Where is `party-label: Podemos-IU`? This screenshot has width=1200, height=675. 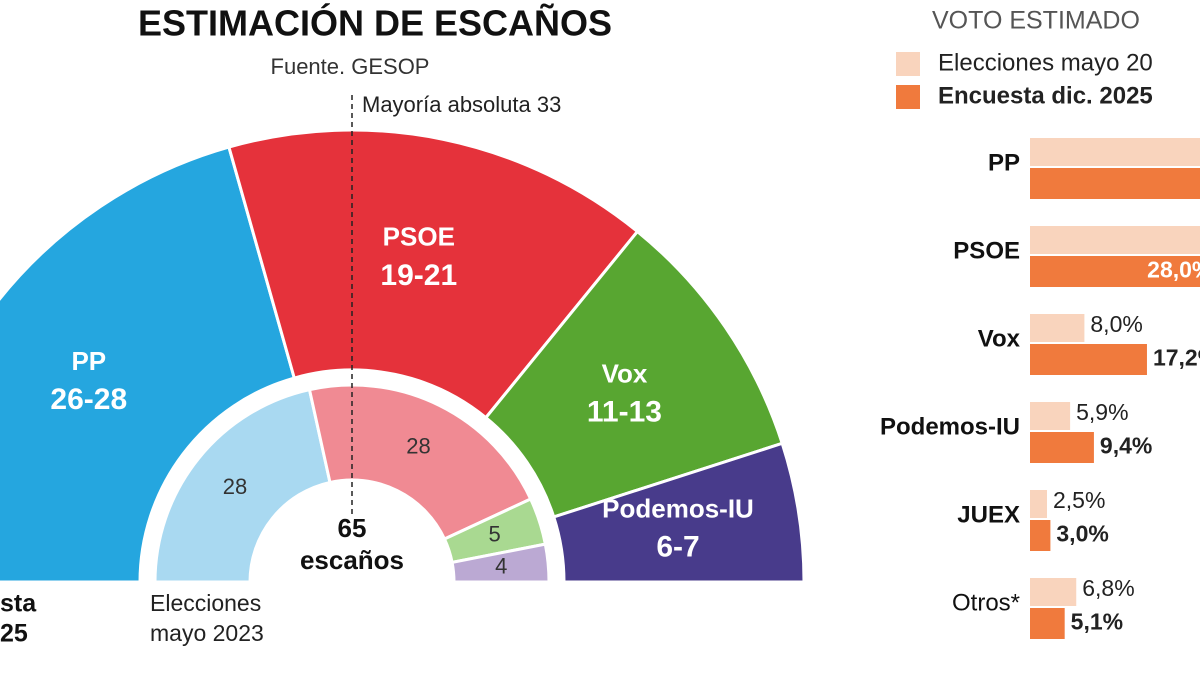
party-label: Podemos-IU is located at coordinates (678, 509).